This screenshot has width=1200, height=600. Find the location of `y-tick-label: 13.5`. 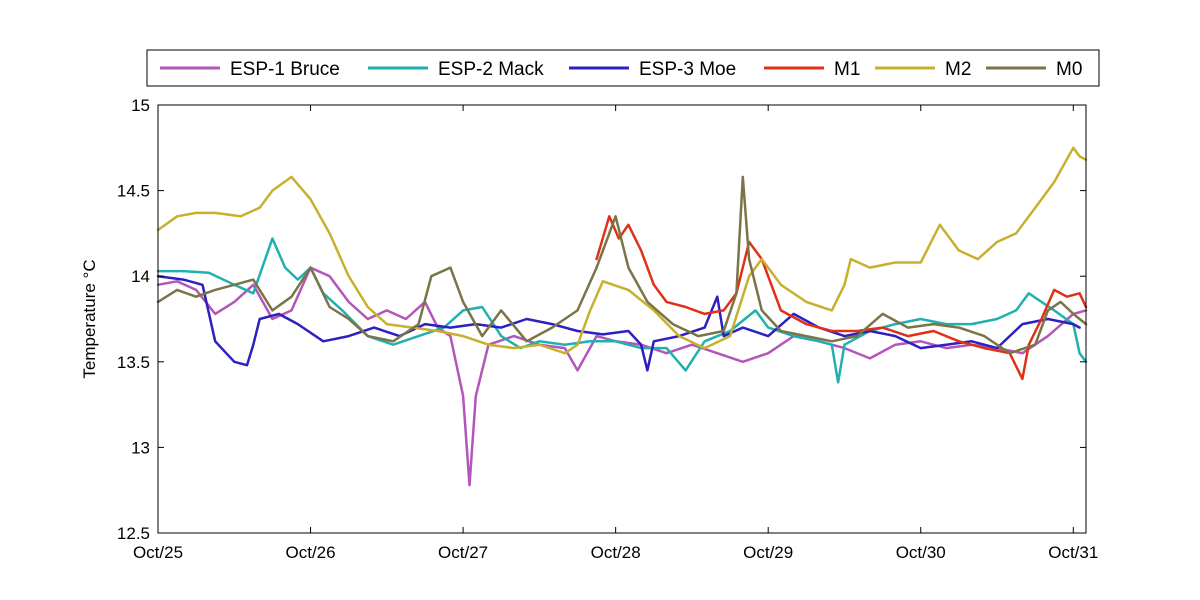

y-tick-label: 13.5 is located at coordinates (133, 362).